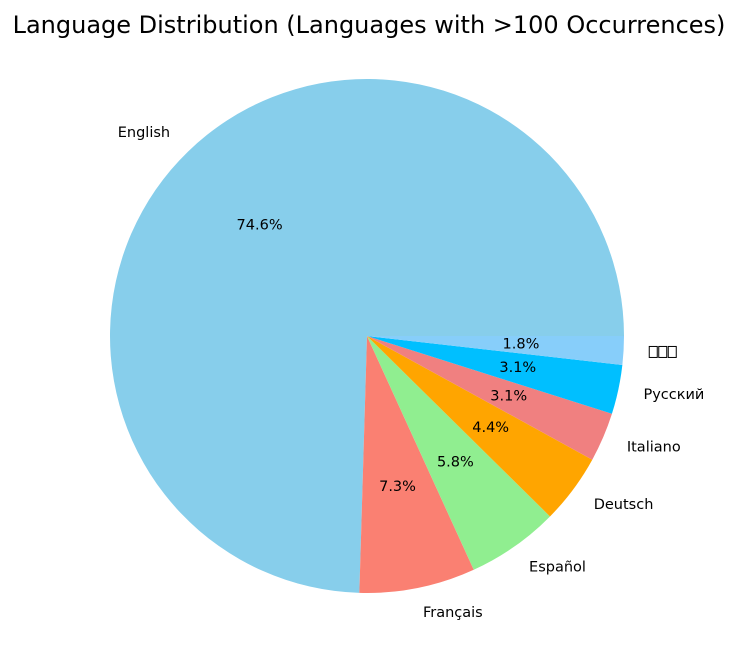 The image size is (739, 656). I want to click on pie-slice-espanol, so click(459, 453).